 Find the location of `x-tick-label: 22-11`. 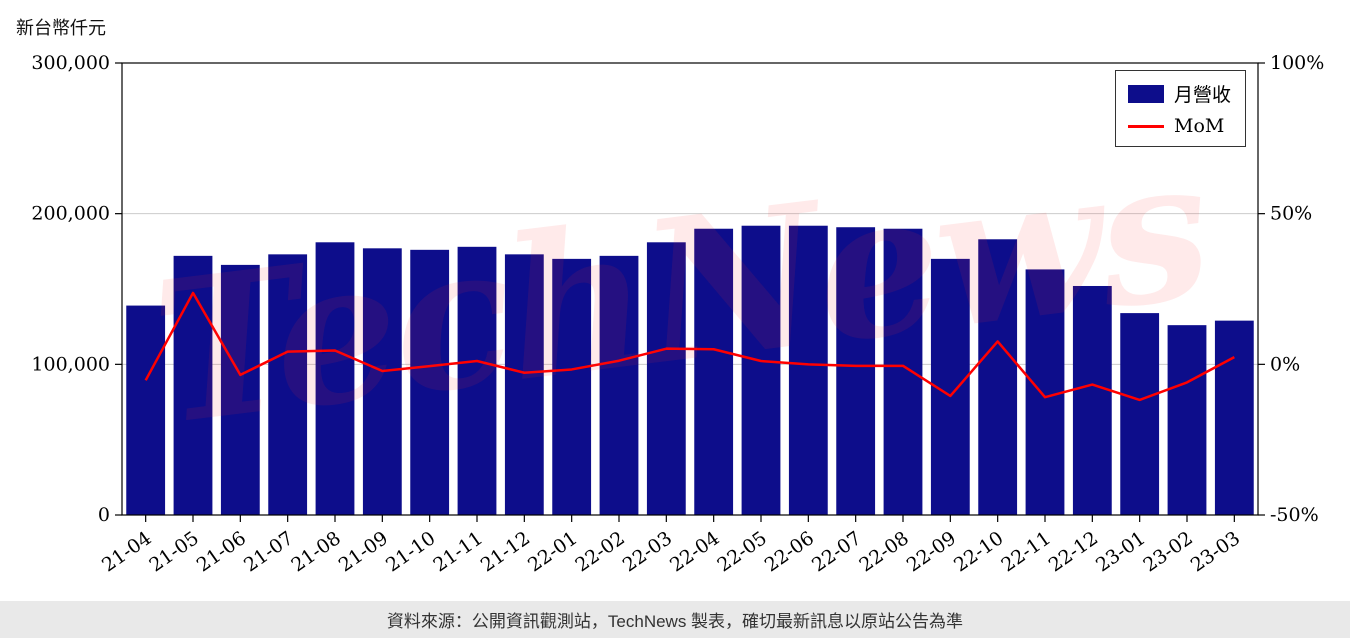

x-tick-label: 22-11 is located at coordinates (1025, 551).